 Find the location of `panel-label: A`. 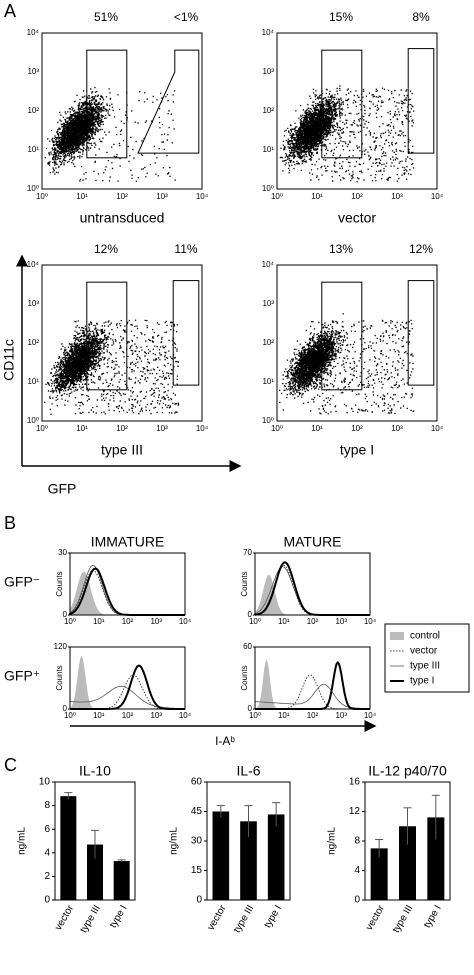

panel-label: A is located at coordinates (10, 11).